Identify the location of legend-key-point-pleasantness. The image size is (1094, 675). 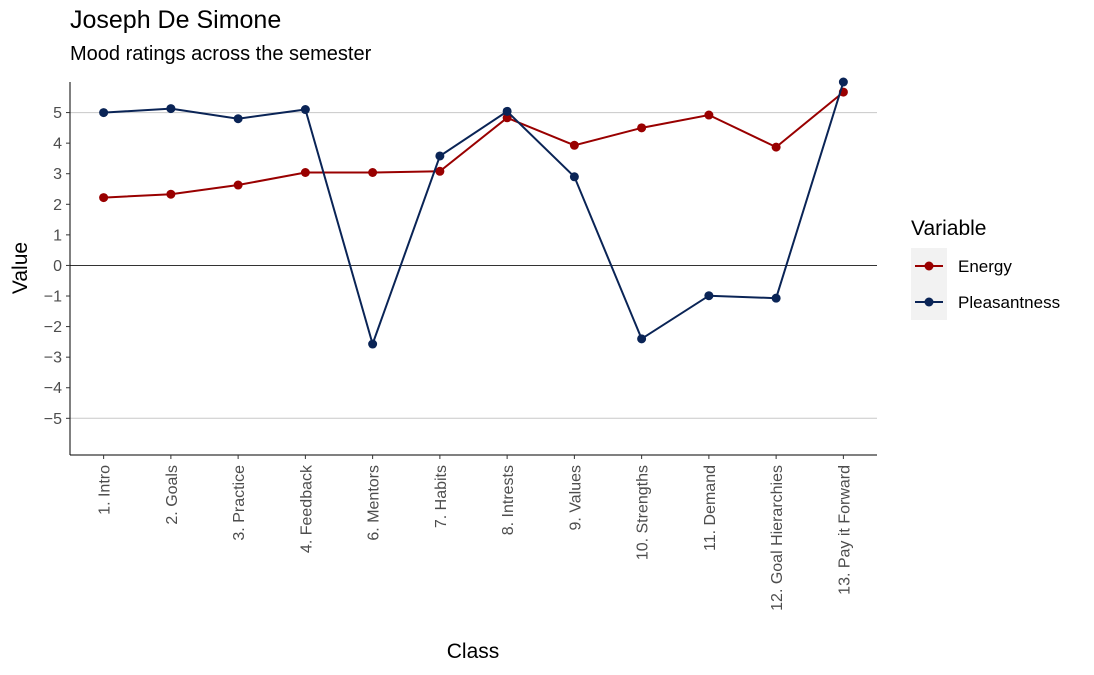
(929, 302).